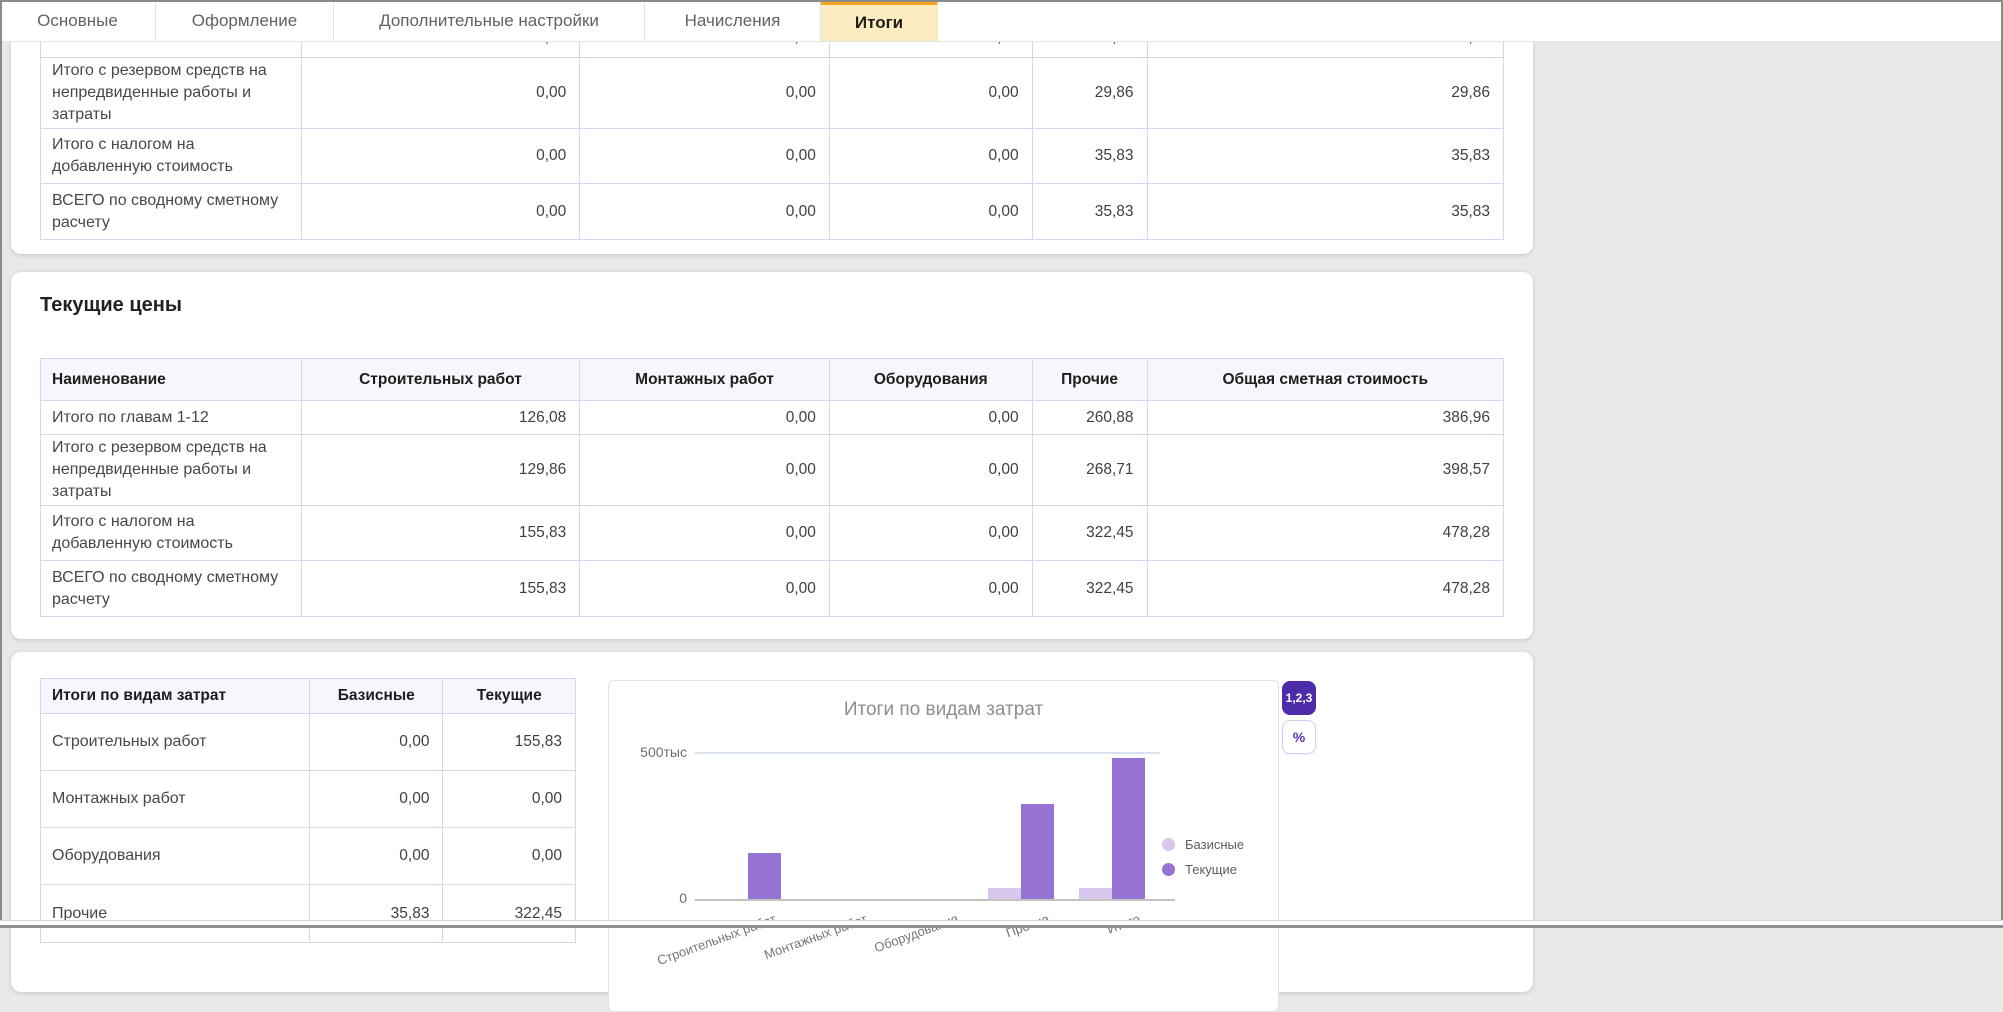  I want to click on chart-x-axis, so click(935, 900).